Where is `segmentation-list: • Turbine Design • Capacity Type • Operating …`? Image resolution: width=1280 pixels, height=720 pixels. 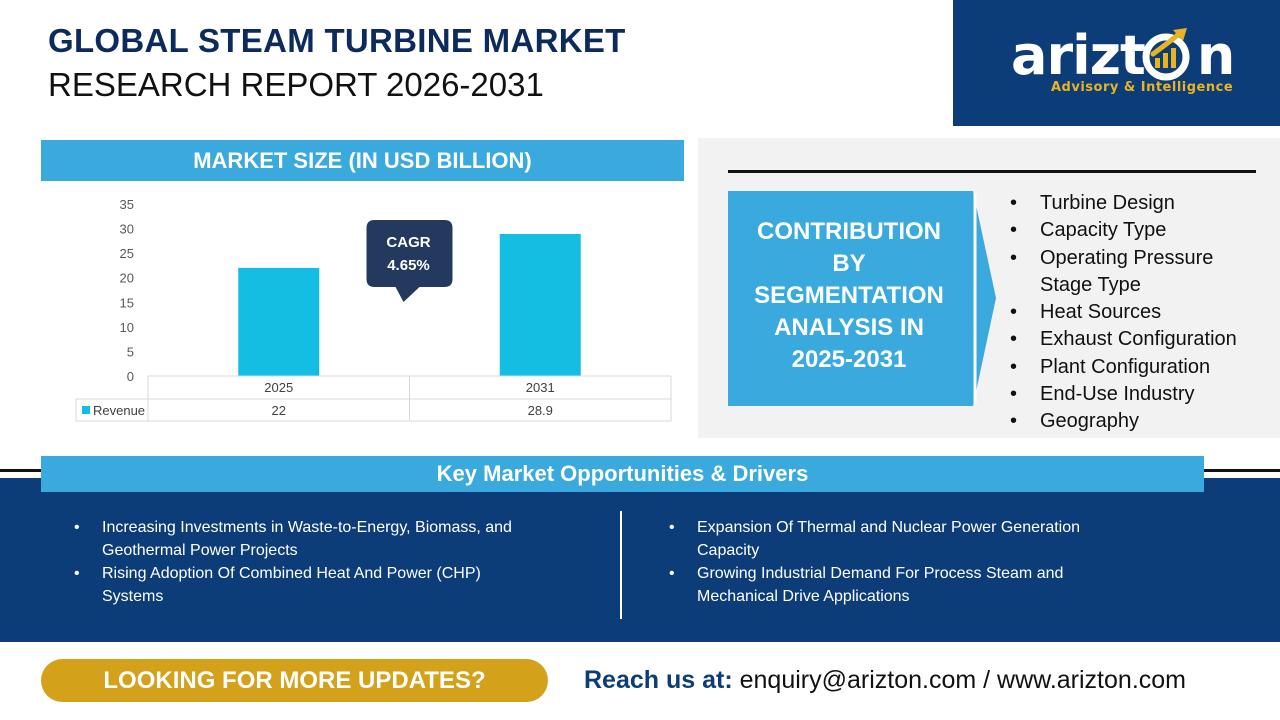 segmentation-list: • Turbine Design • Capacity Type • Operating … is located at coordinates (1123, 313).